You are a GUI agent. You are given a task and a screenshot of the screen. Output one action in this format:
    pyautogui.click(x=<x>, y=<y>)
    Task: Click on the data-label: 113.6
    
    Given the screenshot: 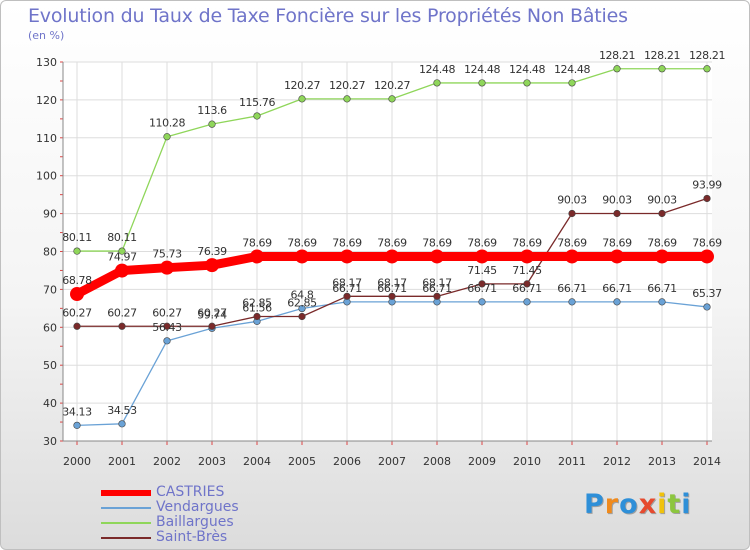 What is the action you would take?
    pyautogui.click(x=212, y=110)
    